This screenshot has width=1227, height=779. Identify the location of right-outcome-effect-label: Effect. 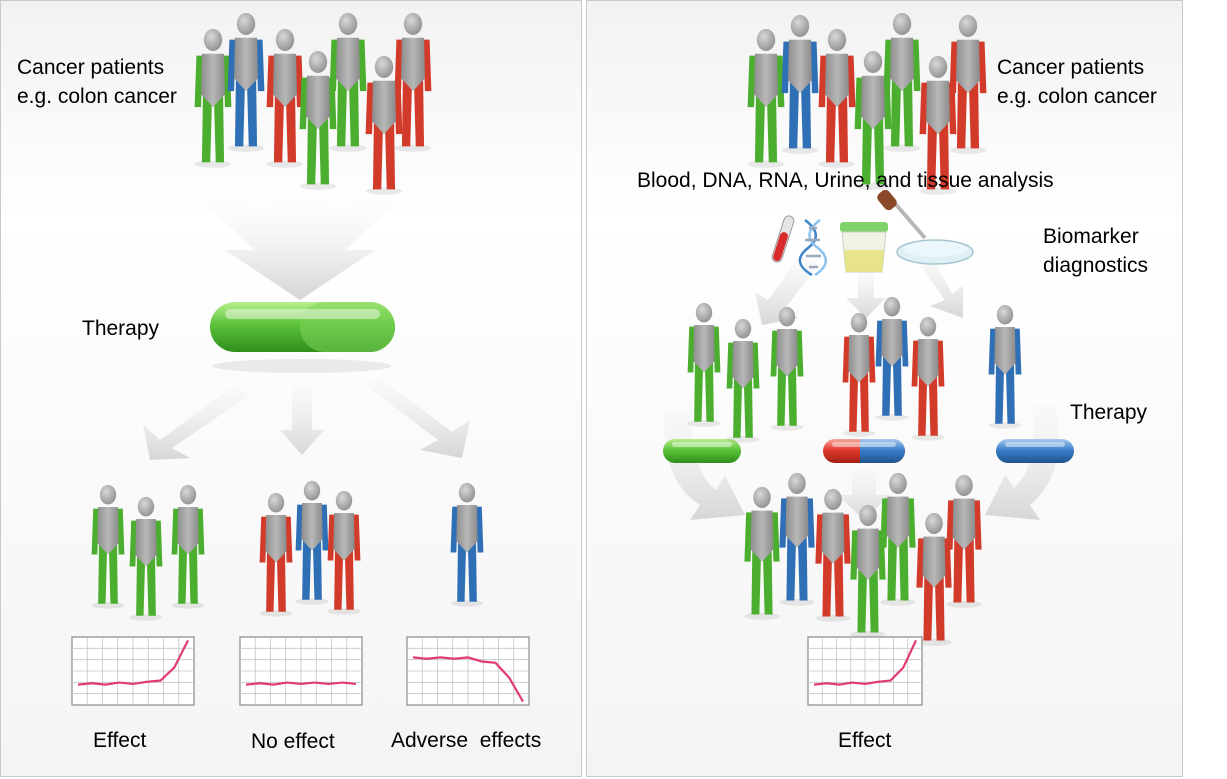
(865, 740).